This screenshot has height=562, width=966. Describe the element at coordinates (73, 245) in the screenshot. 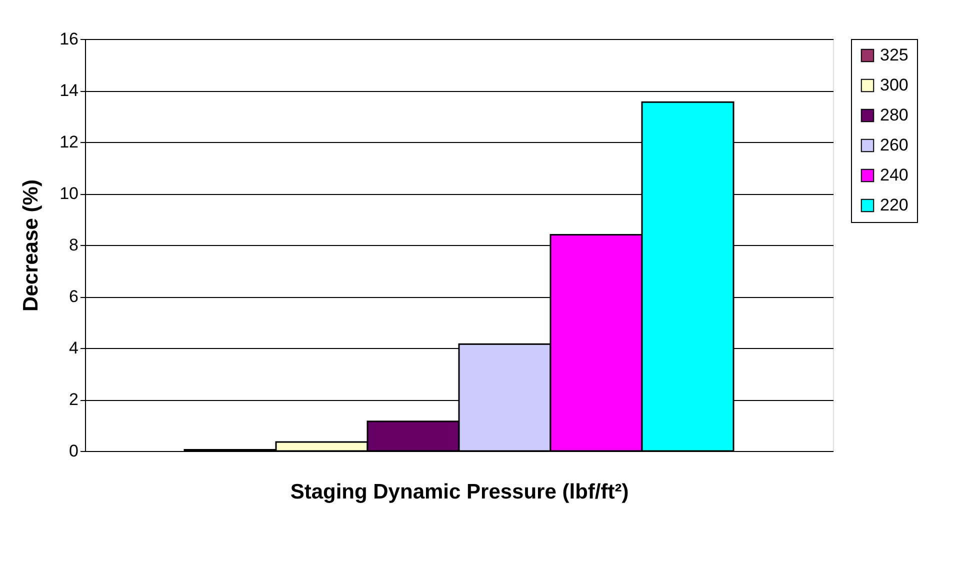

I see `y-tick-label: 8` at that location.